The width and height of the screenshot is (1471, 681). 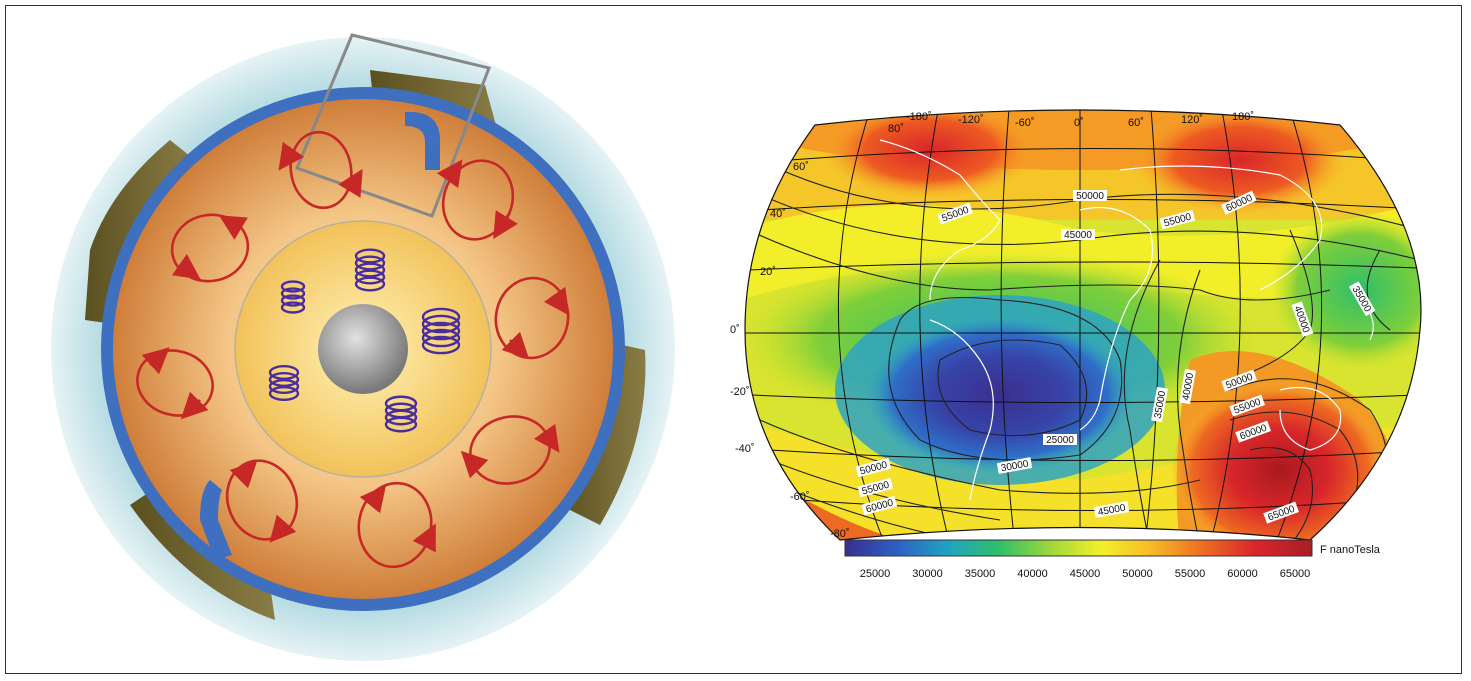 I want to click on lat-label: 20˚, so click(x=768, y=272).